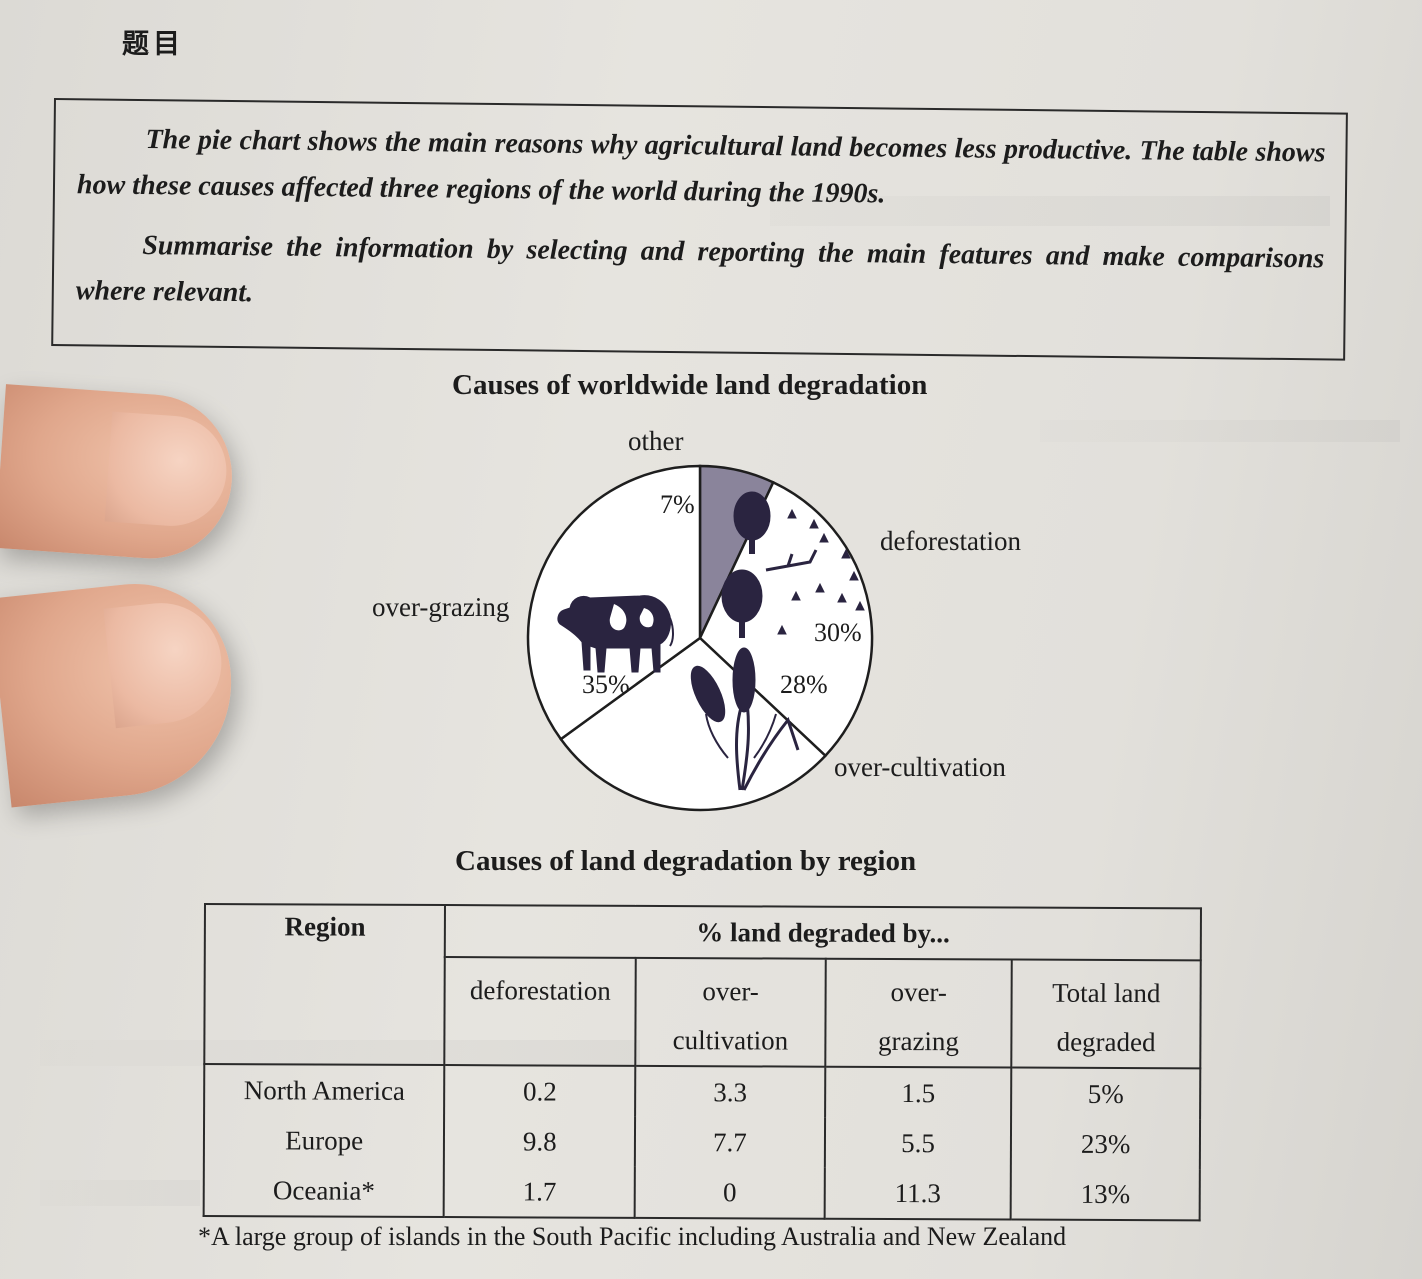 Image resolution: width=1422 pixels, height=1279 pixels. What do you see at coordinates (540, 1091) in the screenshot?
I see `cell-deforestation: 0.2` at bounding box center [540, 1091].